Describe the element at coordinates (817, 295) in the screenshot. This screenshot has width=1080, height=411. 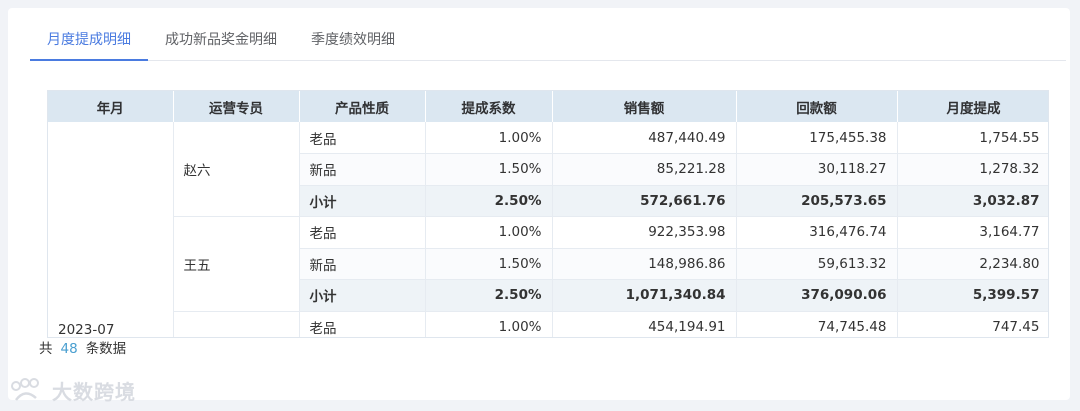
I see `received-cell: 376,090.06` at that location.